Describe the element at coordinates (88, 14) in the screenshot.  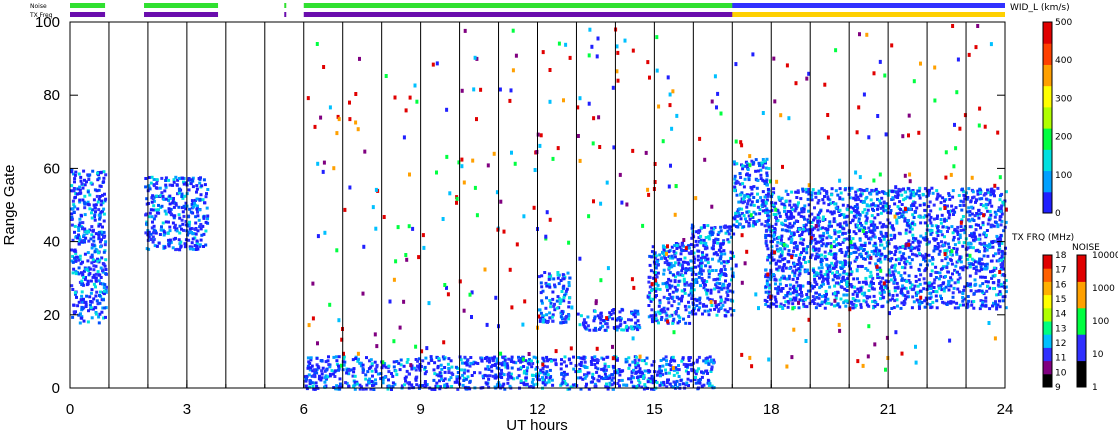
I see `txfreq-bar-segment` at that location.